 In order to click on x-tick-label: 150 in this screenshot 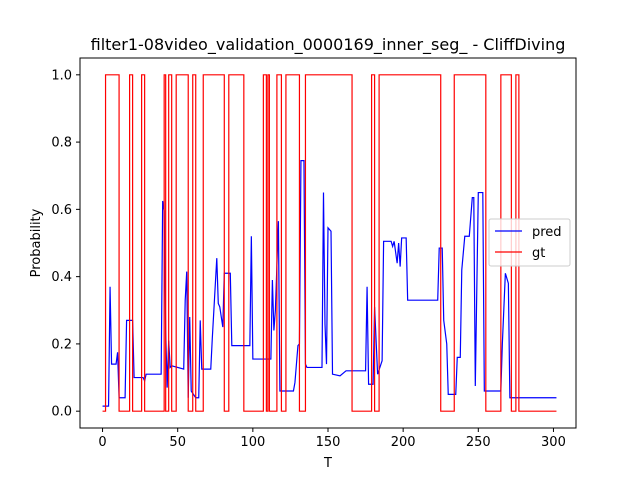, I will do `click(328, 442)`.